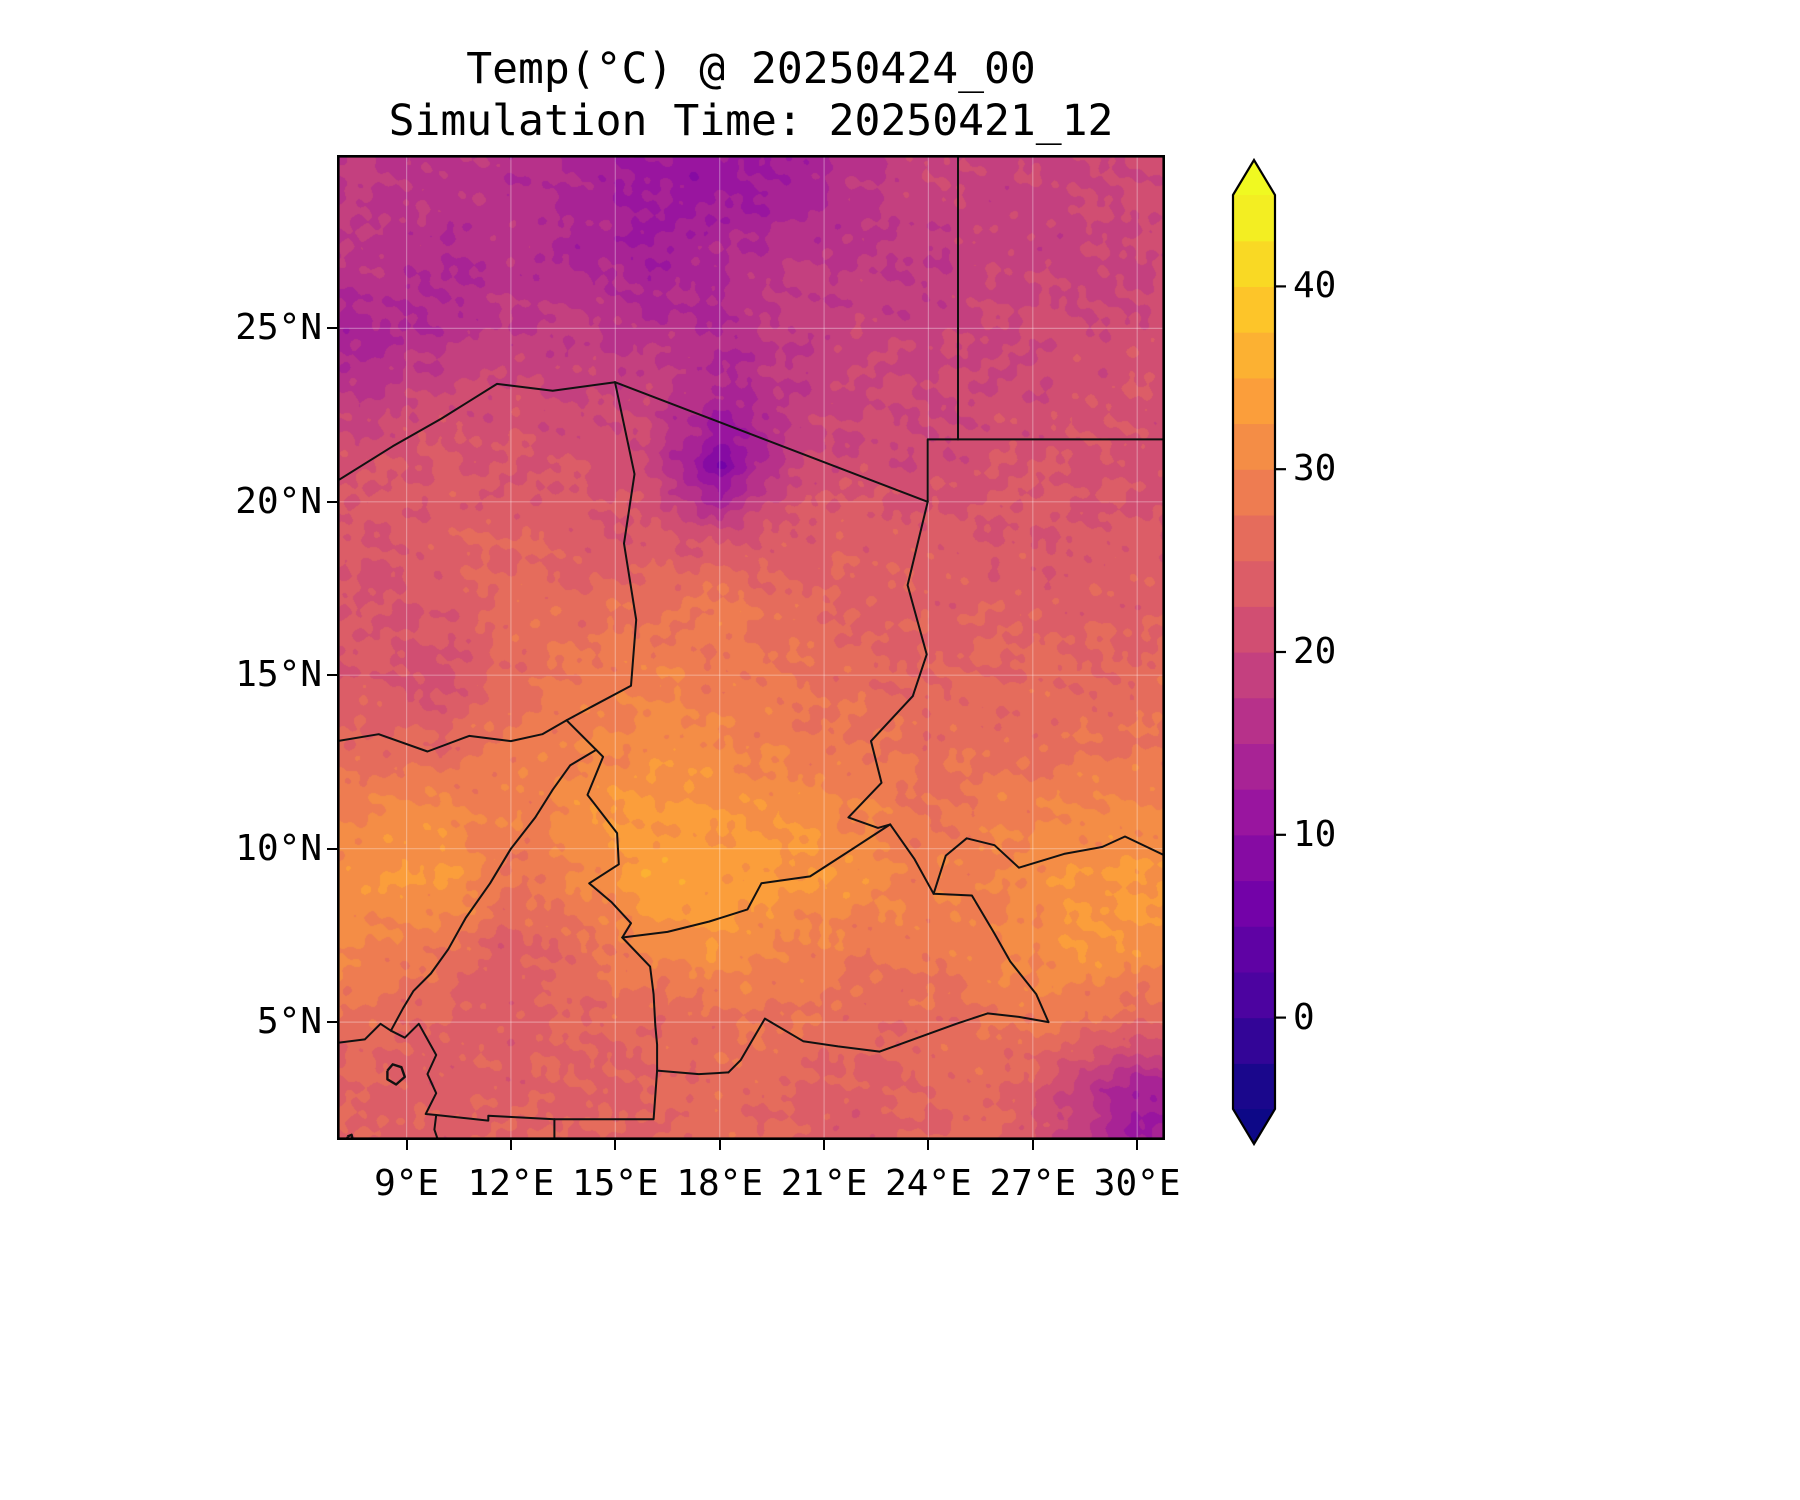  What do you see at coordinates (1254, 177) in the screenshot?
I see `colorbar-extend-max-arrow` at bounding box center [1254, 177].